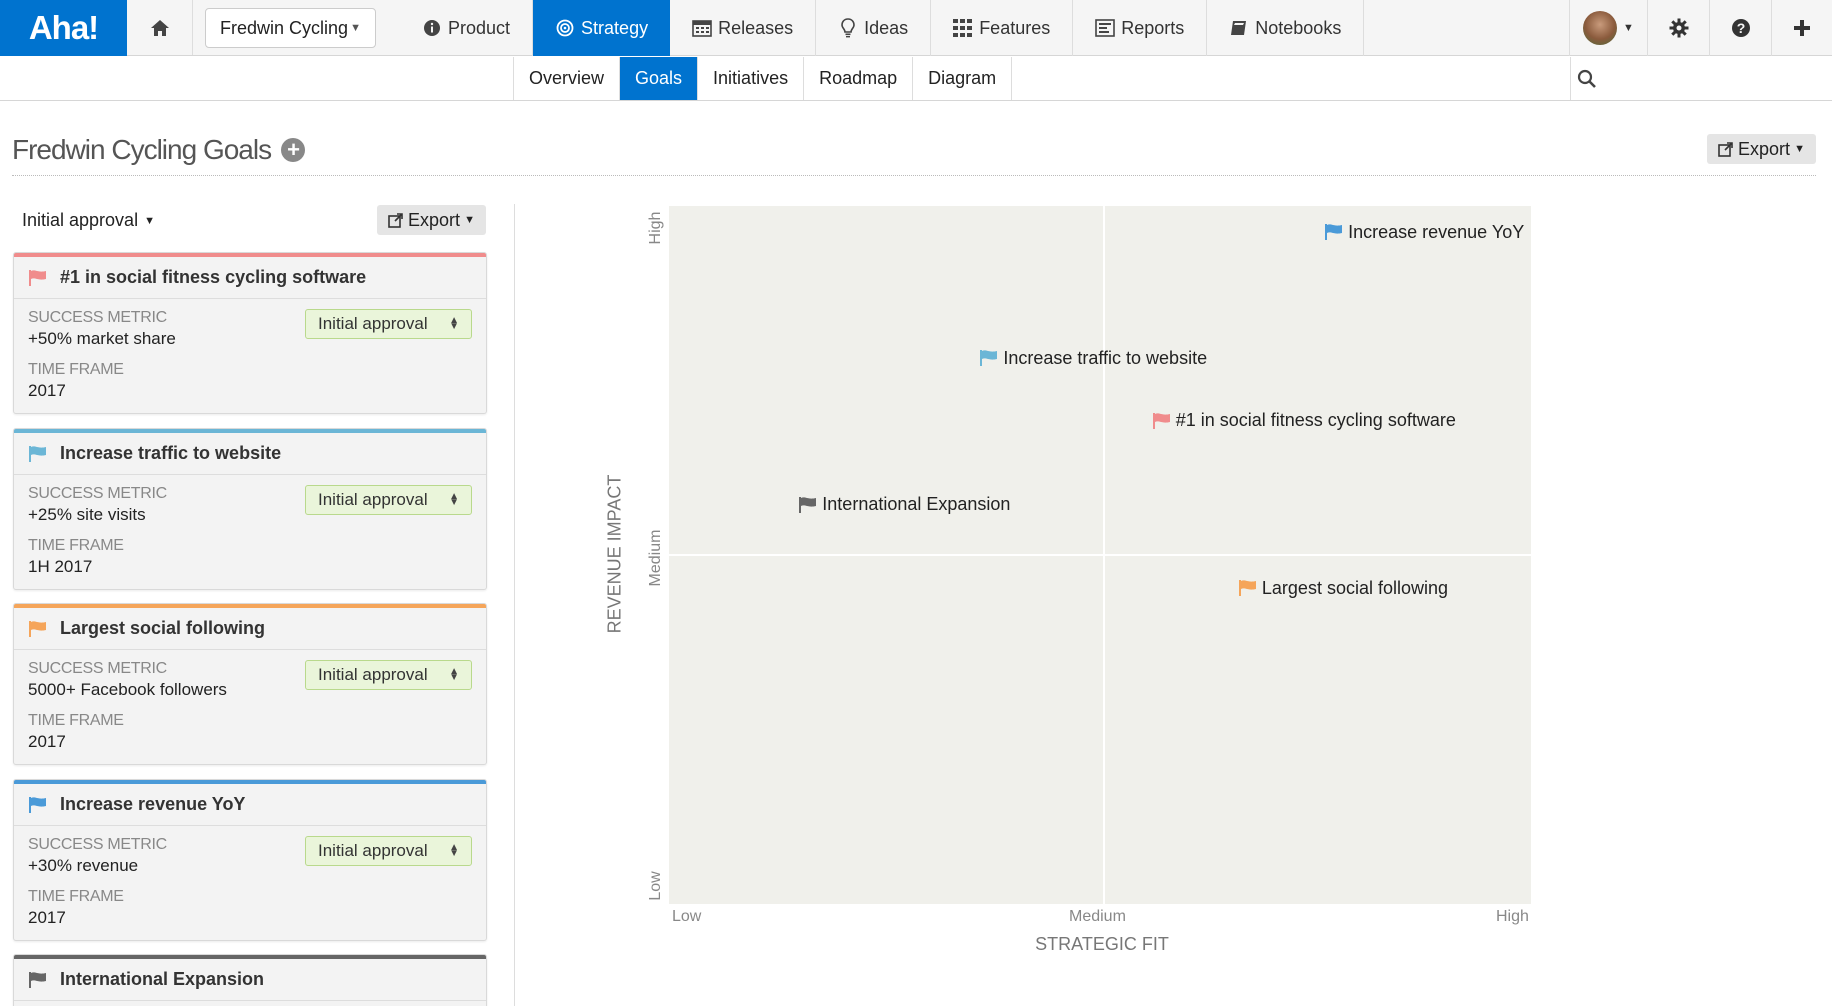 The image size is (1832, 1006). I want to click on nav-reports: Reports, so click(1140, 28).